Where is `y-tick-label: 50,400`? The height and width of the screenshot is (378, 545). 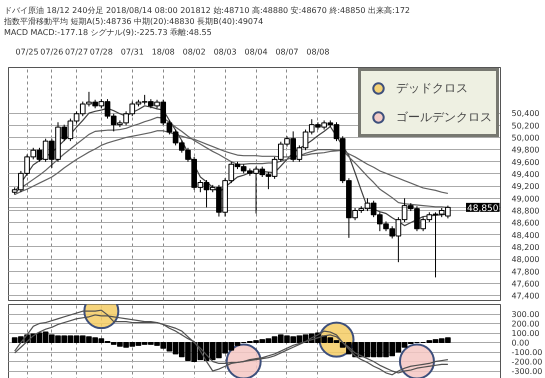
y-tick-label: 50,400 is located at coordinates (526, 113).